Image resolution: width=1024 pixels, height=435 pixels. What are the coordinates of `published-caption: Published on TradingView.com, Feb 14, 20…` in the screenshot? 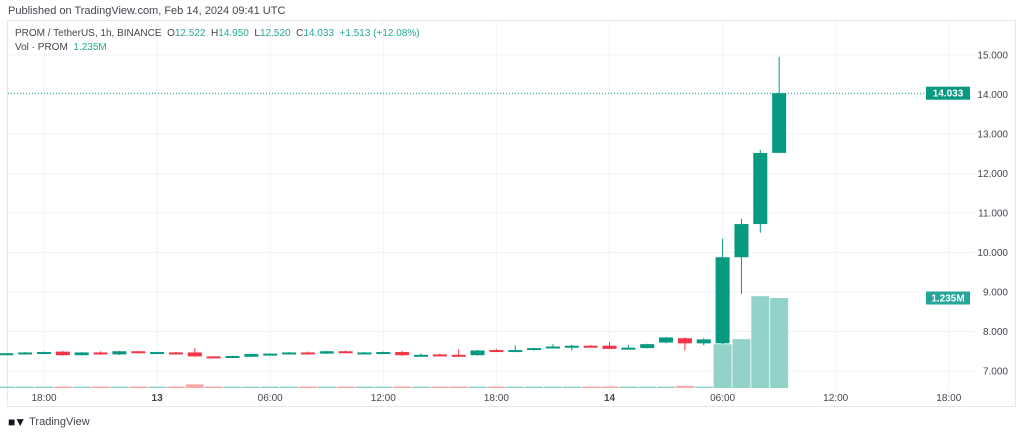 It's located at (147, 11).